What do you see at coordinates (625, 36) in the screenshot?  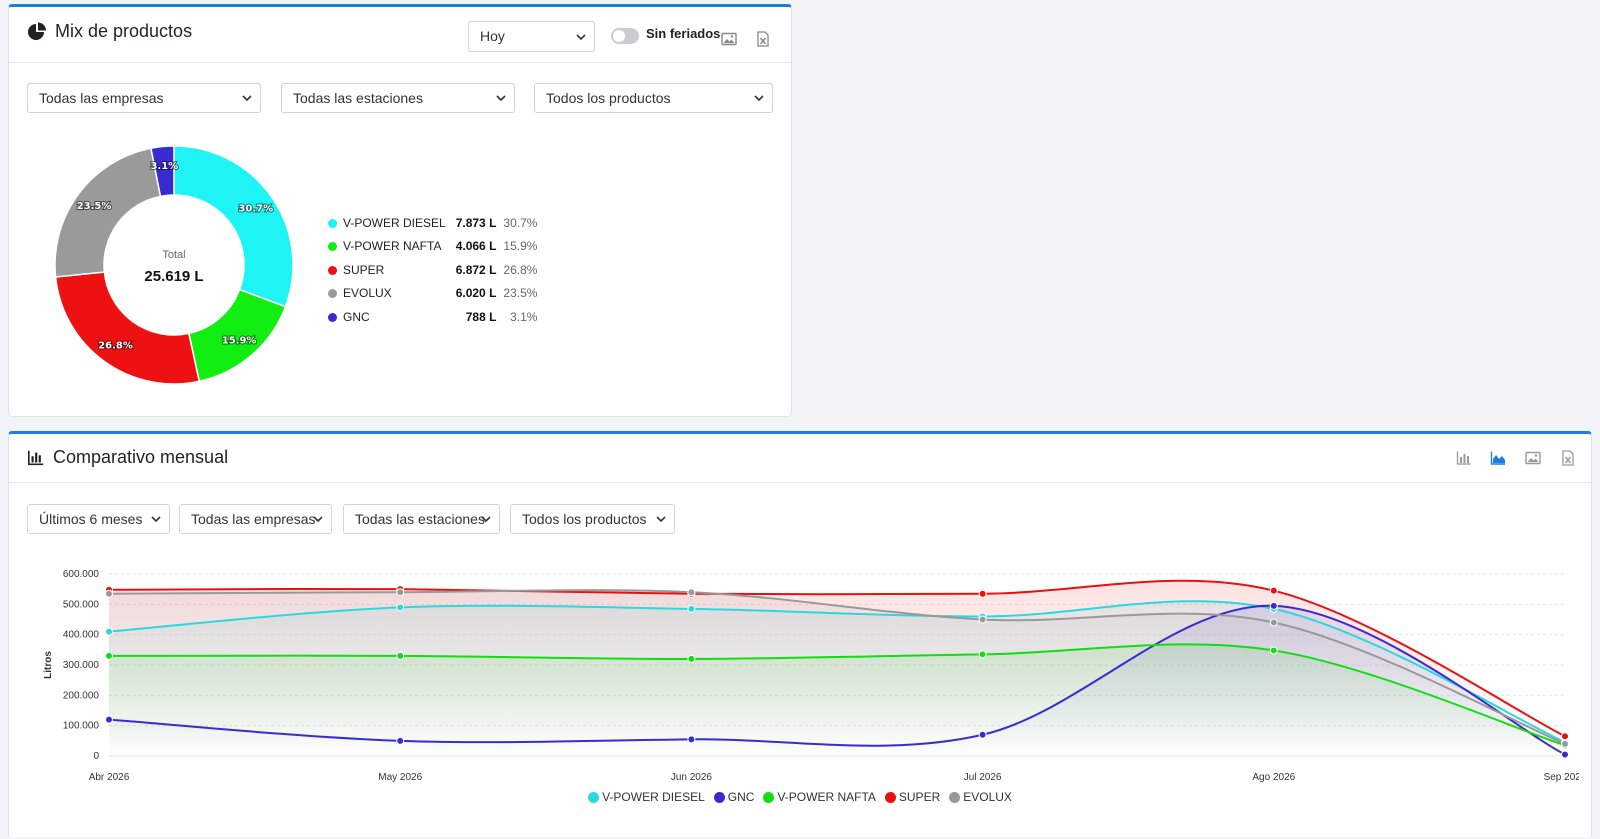 I see `sin-feriados-toggle` at bounding box center [625, 36].